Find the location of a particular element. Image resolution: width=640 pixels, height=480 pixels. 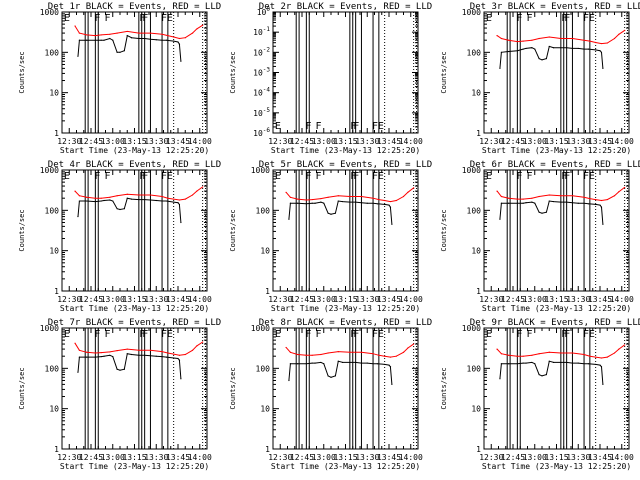

events-series-line is located at coordinates (551, 57).